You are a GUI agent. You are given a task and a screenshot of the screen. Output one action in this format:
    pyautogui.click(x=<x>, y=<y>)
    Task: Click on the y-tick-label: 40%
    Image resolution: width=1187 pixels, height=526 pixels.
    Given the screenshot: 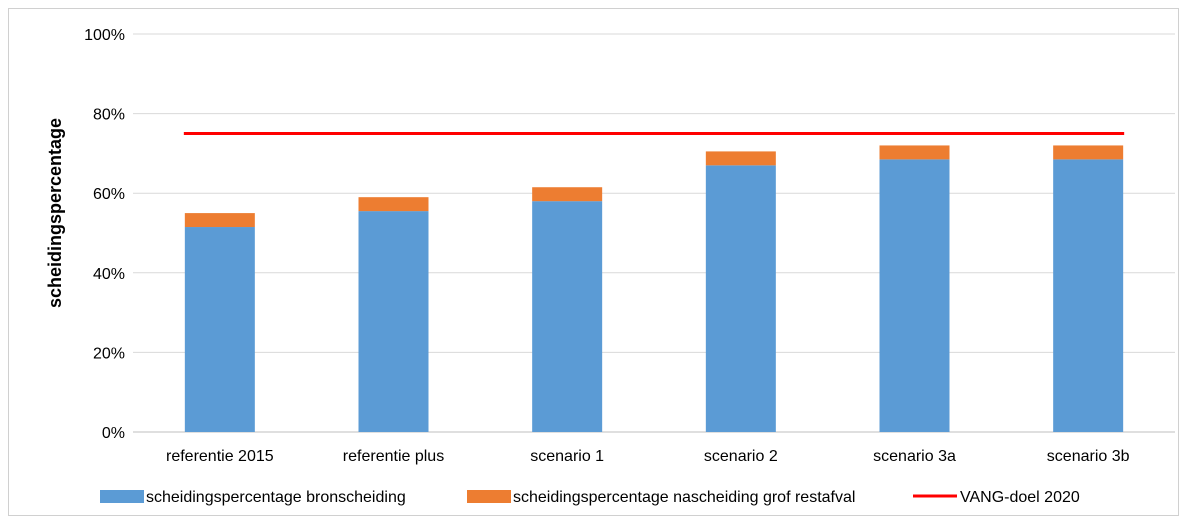 What is the action you would take?
    pyautogui.click(x=109, y=274)
    